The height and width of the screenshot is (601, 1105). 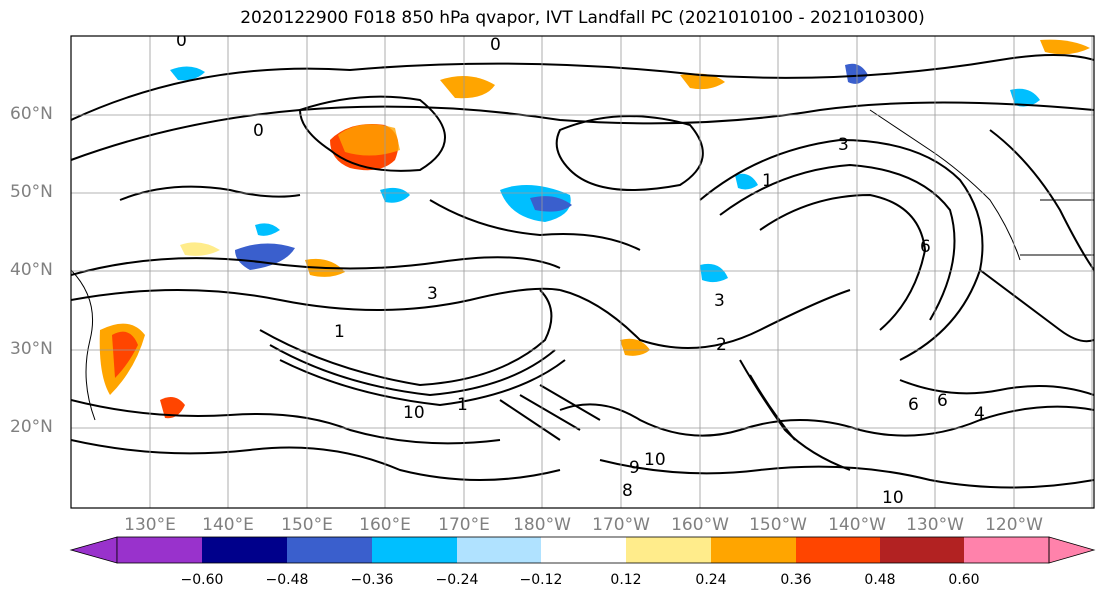 What do you see at coordinates (31, 114) in the screenshot?
I see `lat-label-60n: 60°N` at bounding box center [31, 114].